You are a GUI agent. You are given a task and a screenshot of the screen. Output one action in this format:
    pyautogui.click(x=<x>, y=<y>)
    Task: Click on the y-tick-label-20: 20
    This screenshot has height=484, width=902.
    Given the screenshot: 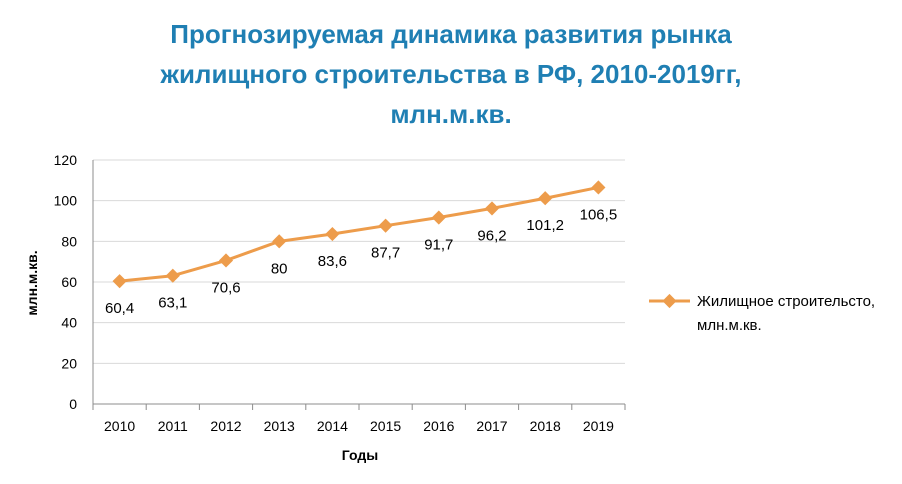 What is the action you would take?
    pyautogui.click(x=69, y=363)
    